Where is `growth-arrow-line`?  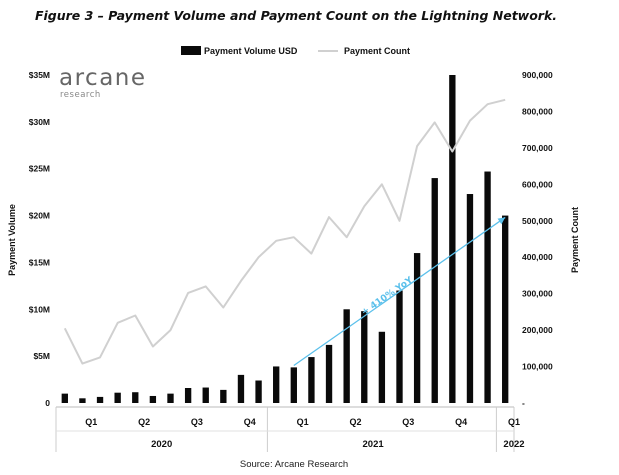 growth-arrow-line is located at coordinates (399, 291).